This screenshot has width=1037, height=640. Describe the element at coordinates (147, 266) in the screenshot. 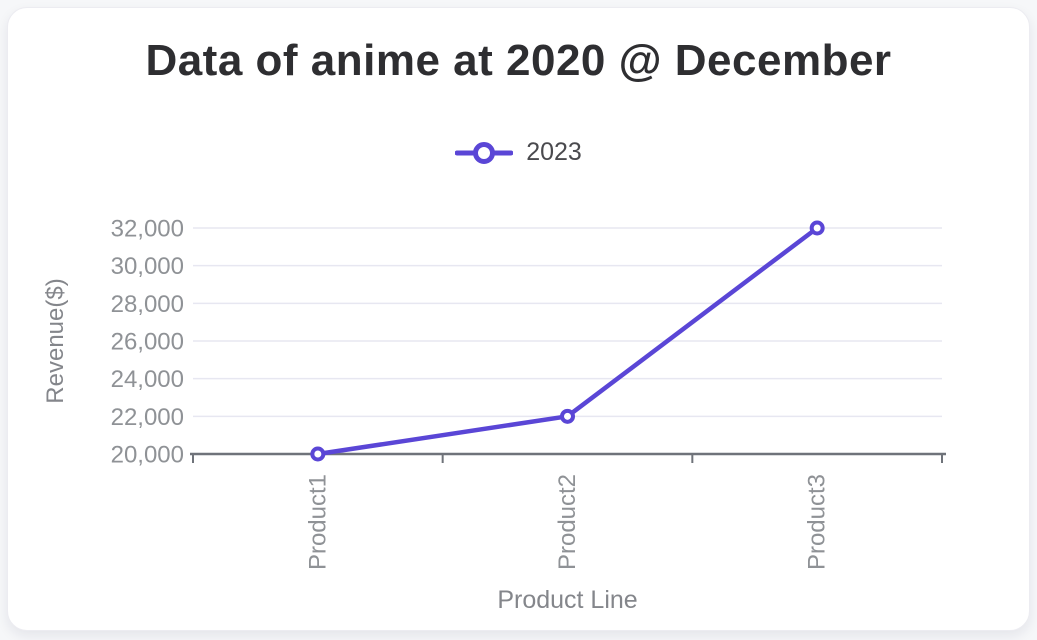

I see `y-tick-label: 30,000` at that location.